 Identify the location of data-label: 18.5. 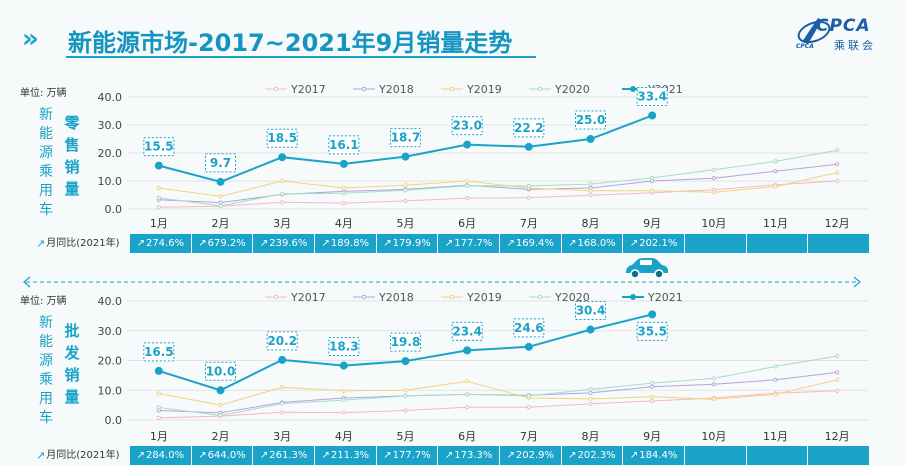
(282, 138).